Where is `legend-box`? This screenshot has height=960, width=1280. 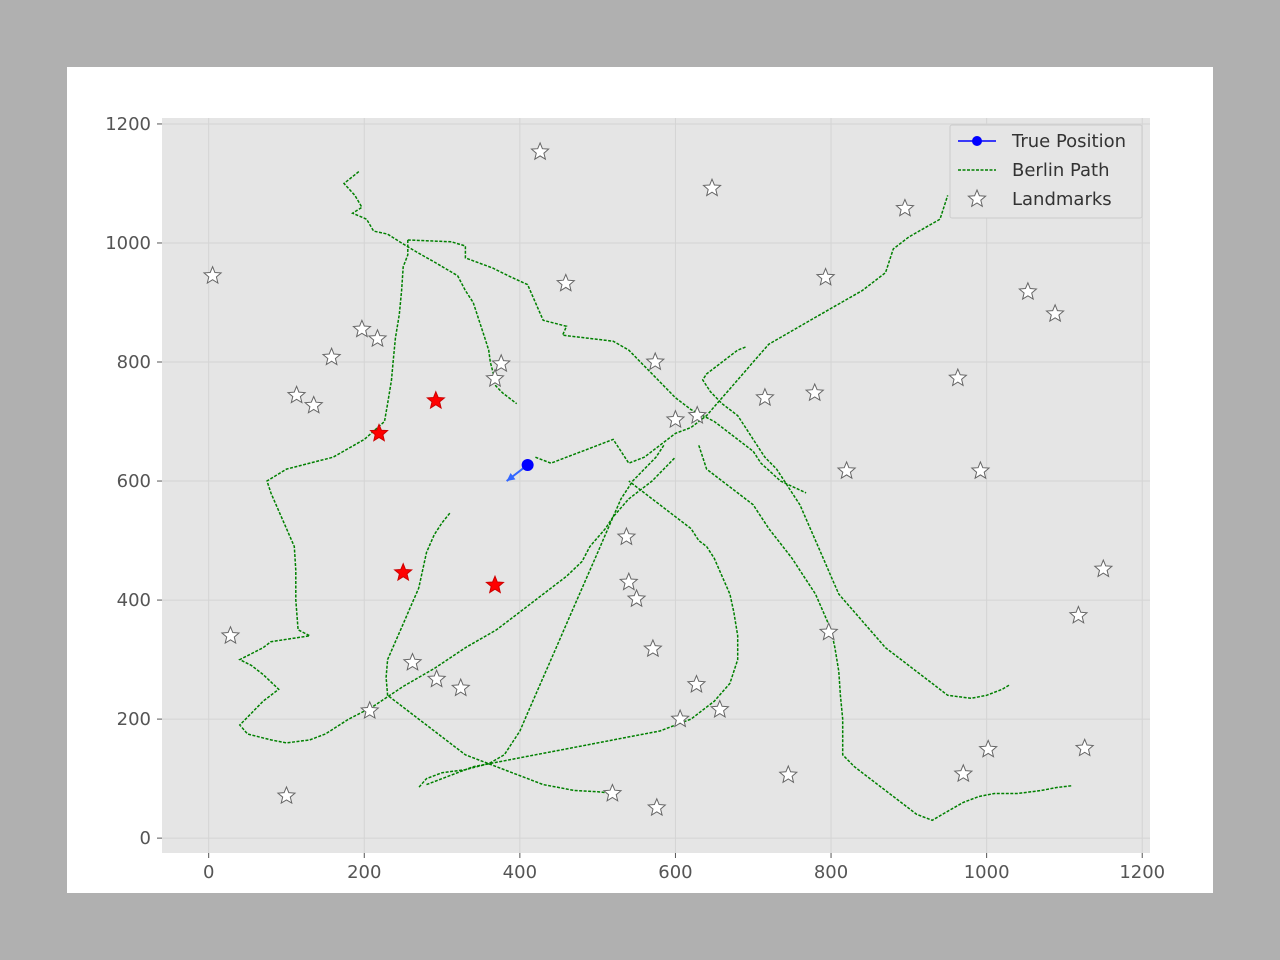
legend-box is located at coordinates (1046, 171).